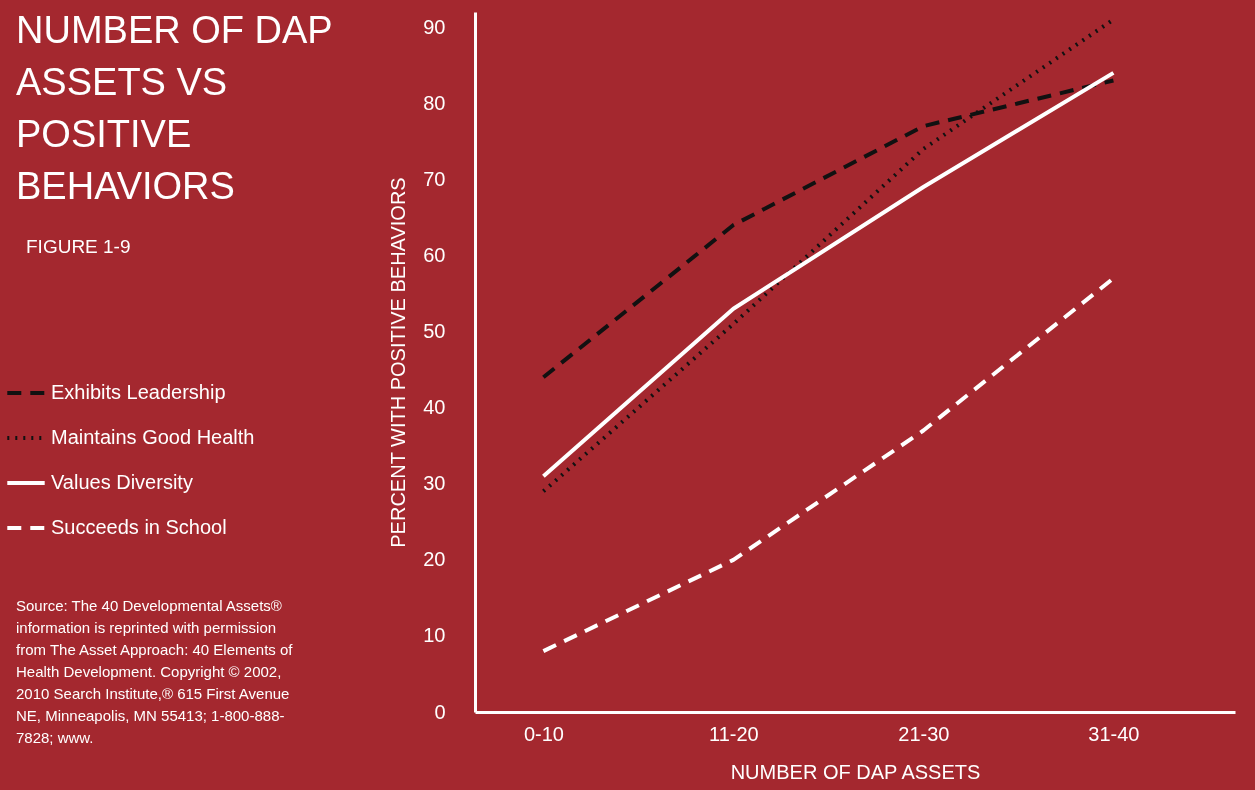 This screenshot has width=1255, height=790. I want to click on x-tick-label: 21-30, so click(924, 733).